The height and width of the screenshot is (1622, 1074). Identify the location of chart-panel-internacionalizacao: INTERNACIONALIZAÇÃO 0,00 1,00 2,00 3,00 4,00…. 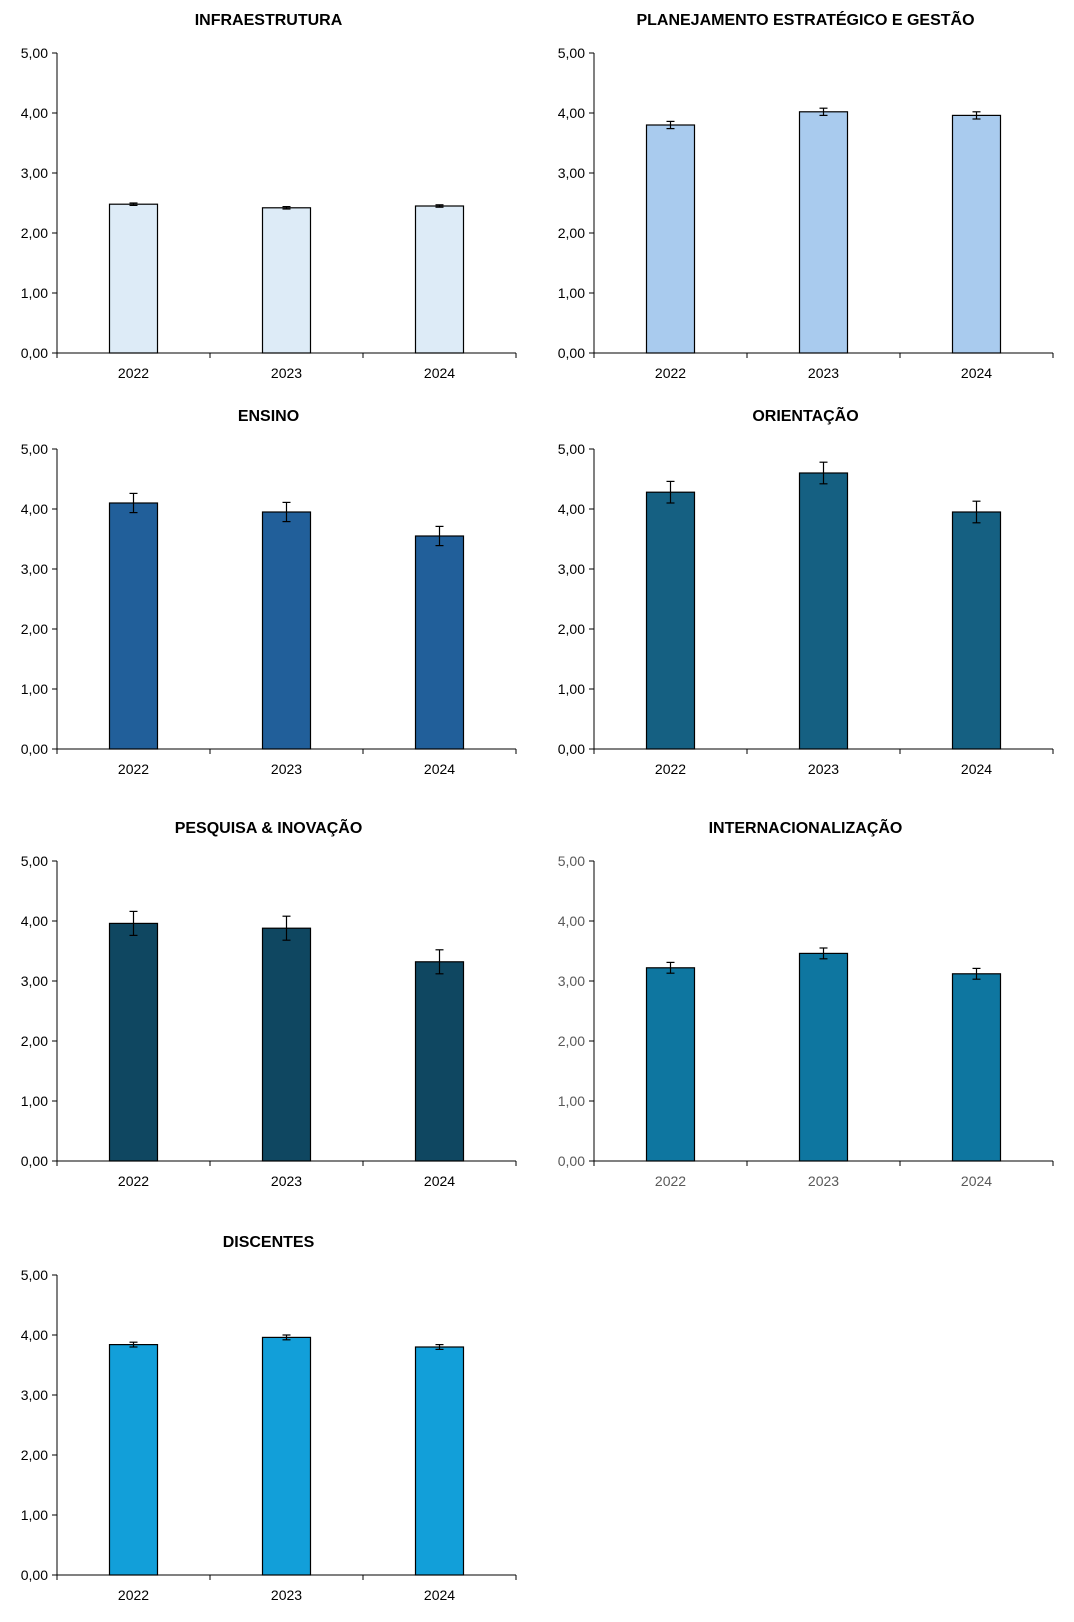
(805, 1008).